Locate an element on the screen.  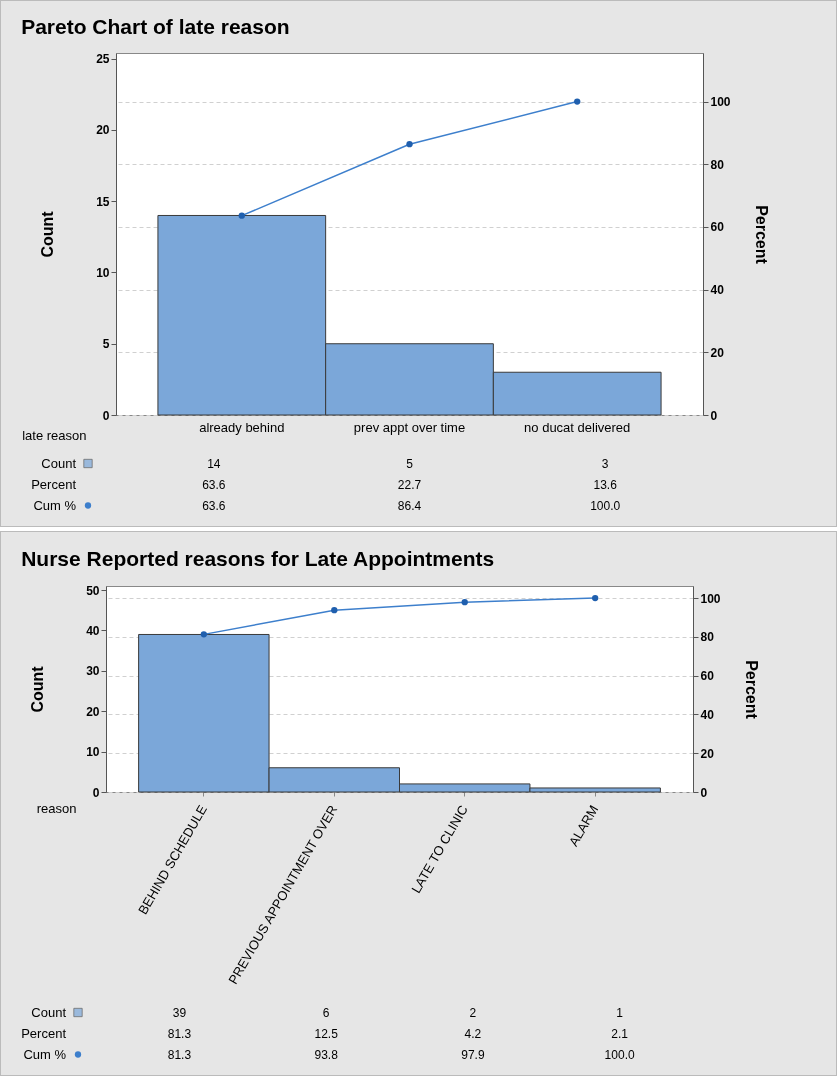
text: 2.1 is located at coordinates (620, 1033).